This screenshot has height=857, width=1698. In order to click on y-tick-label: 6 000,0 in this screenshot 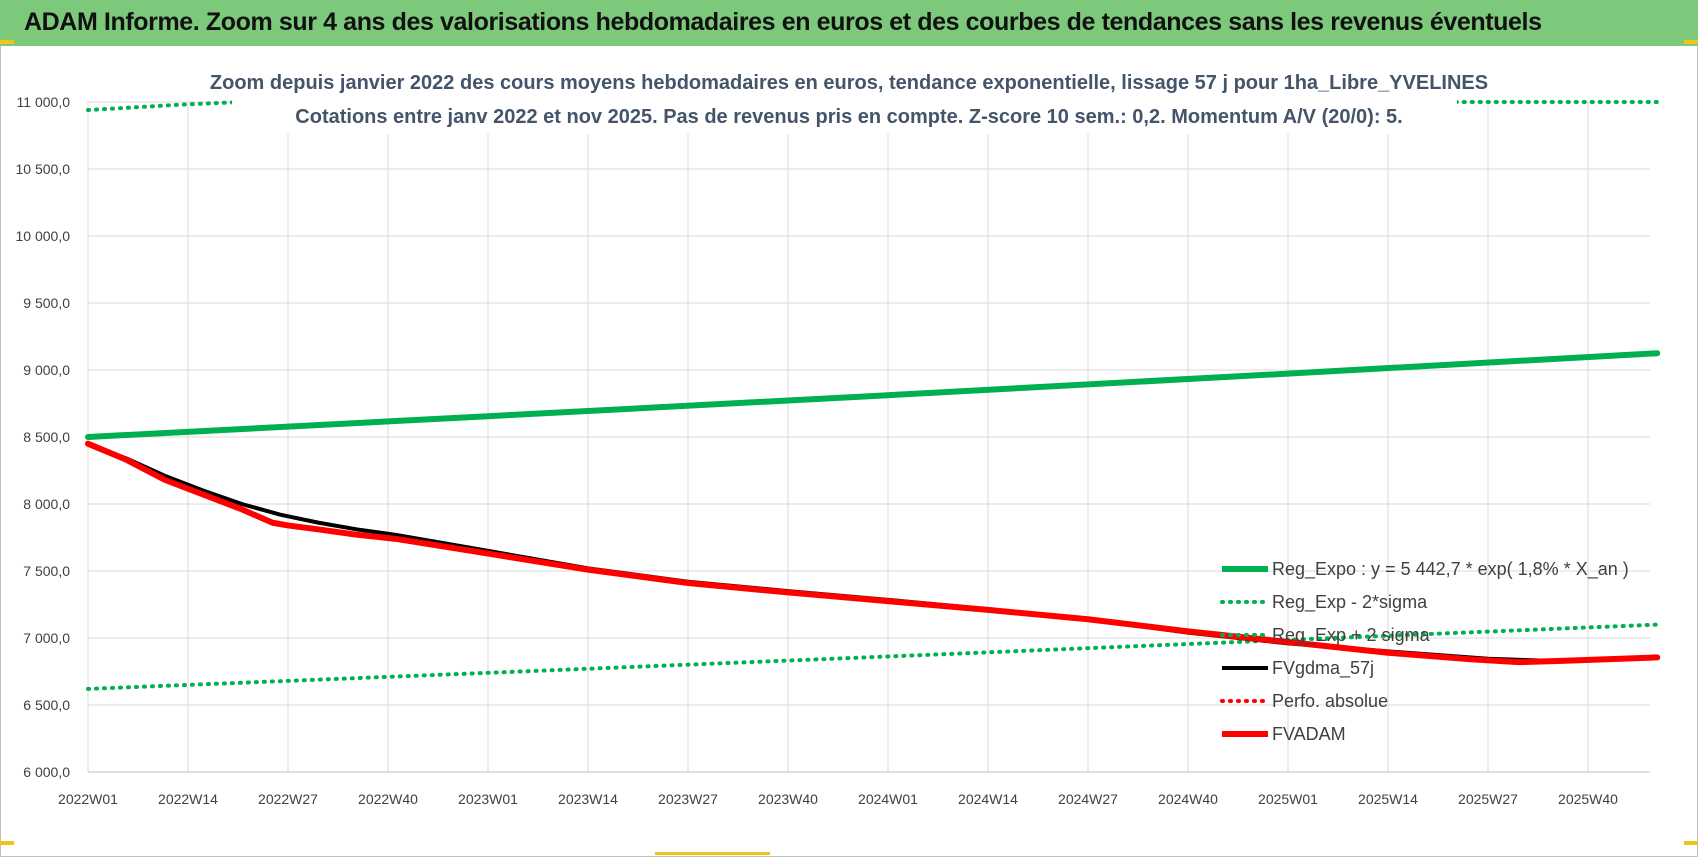, I will do `click(46, 772)`.